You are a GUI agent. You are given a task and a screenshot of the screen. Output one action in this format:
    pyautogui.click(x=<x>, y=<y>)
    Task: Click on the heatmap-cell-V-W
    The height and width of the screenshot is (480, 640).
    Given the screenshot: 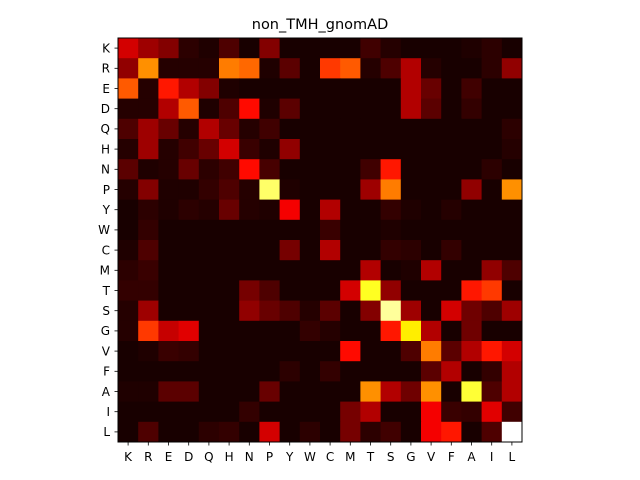 What is the action you would take?
    pyautogui.click(x=310, y=351)
    